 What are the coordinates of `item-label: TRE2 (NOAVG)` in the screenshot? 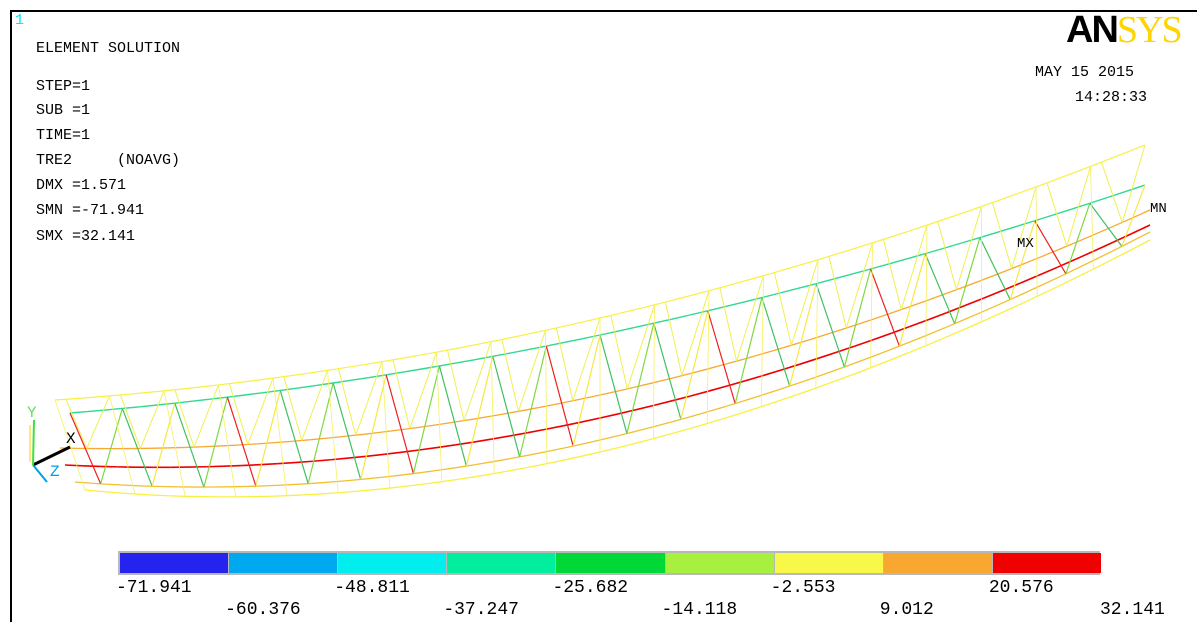 It's located at (108, 160).